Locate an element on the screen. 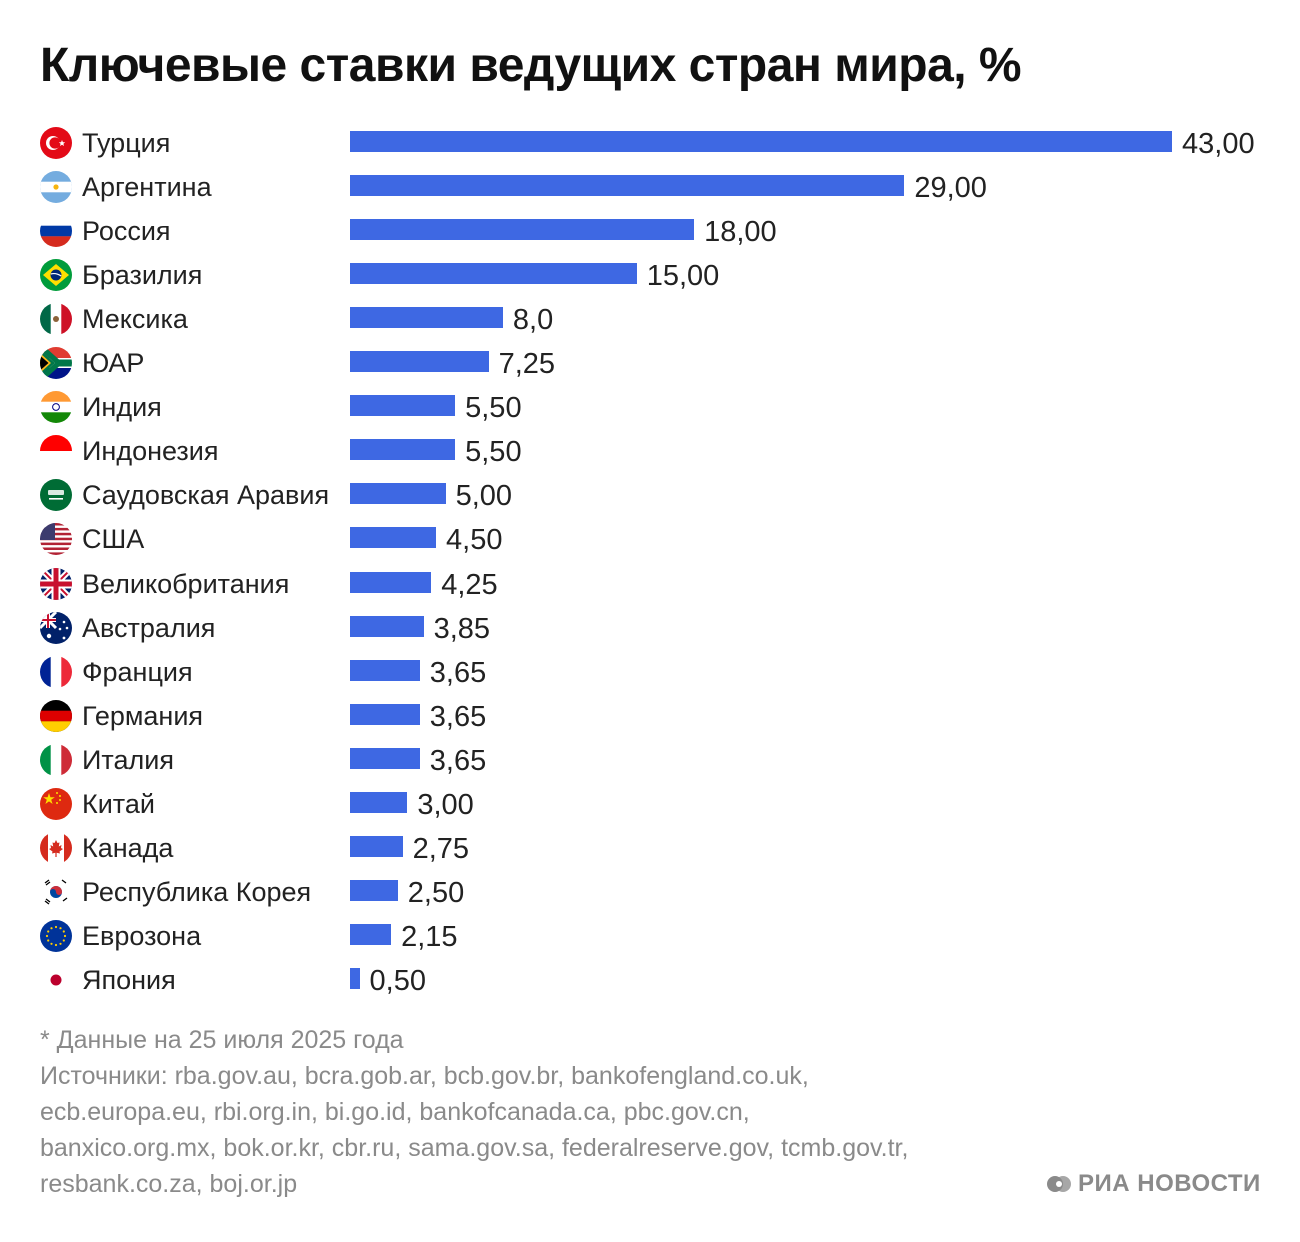  country-label: Аргентина is located at coordinates (147, 187).